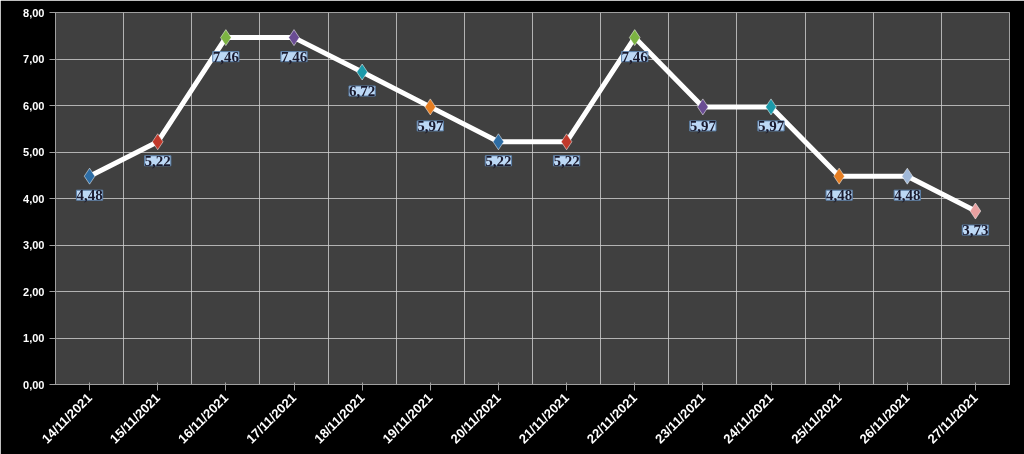 The width and height of the screenshot is (1024, 454). Describe the element at coordinates (34, 105) in the screenshot. I see `y-tick-label: 6,00` at that location.